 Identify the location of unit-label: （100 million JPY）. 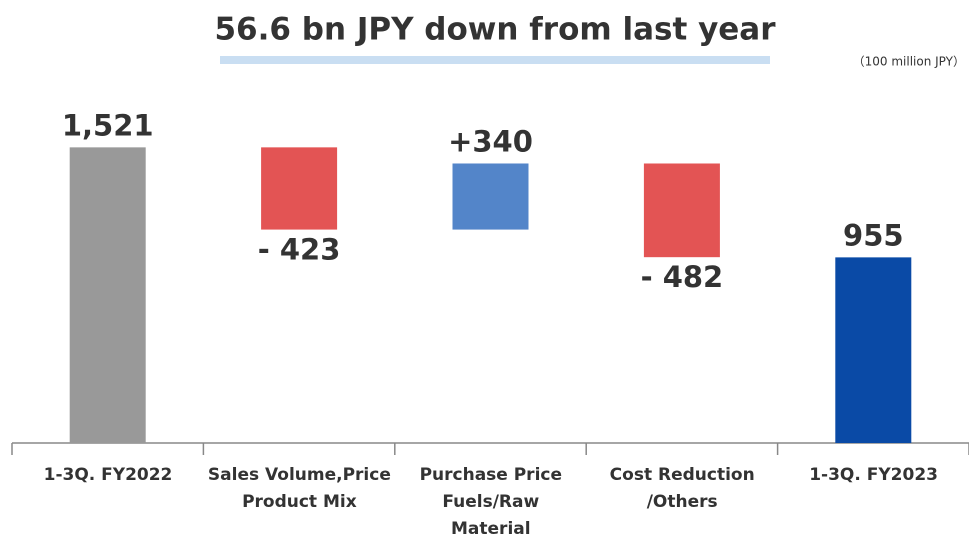
(909, 62).